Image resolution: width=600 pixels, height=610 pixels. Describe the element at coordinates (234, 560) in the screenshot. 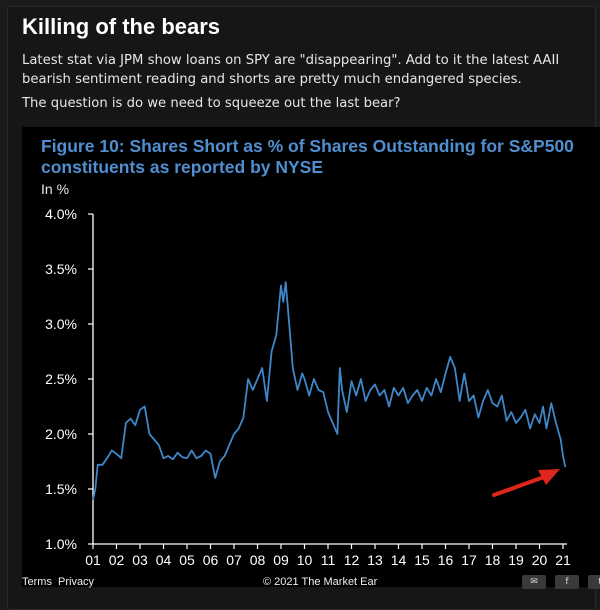

I see `x-tick-label: 07` at that location.